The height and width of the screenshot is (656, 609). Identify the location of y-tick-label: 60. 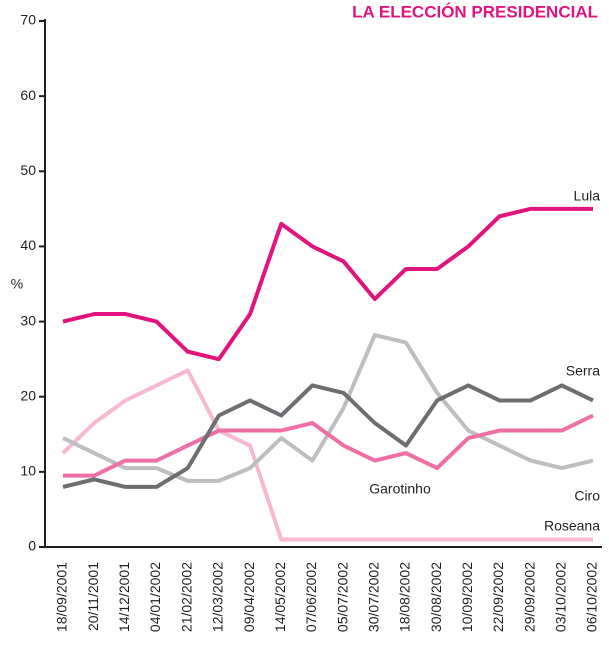
(28, 95).